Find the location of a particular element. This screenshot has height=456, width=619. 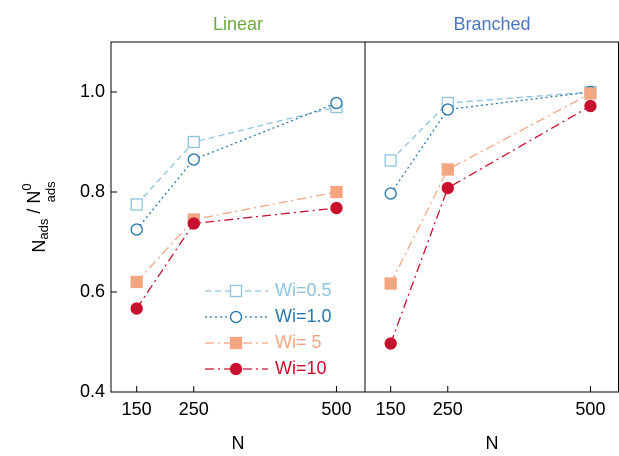

y-tick-label: 0.6 is located at coordinates (92, 291).